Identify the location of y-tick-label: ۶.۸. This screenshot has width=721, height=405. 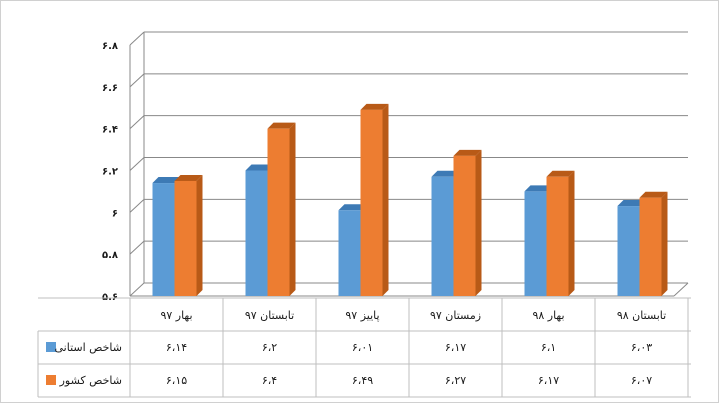
(110, 46).